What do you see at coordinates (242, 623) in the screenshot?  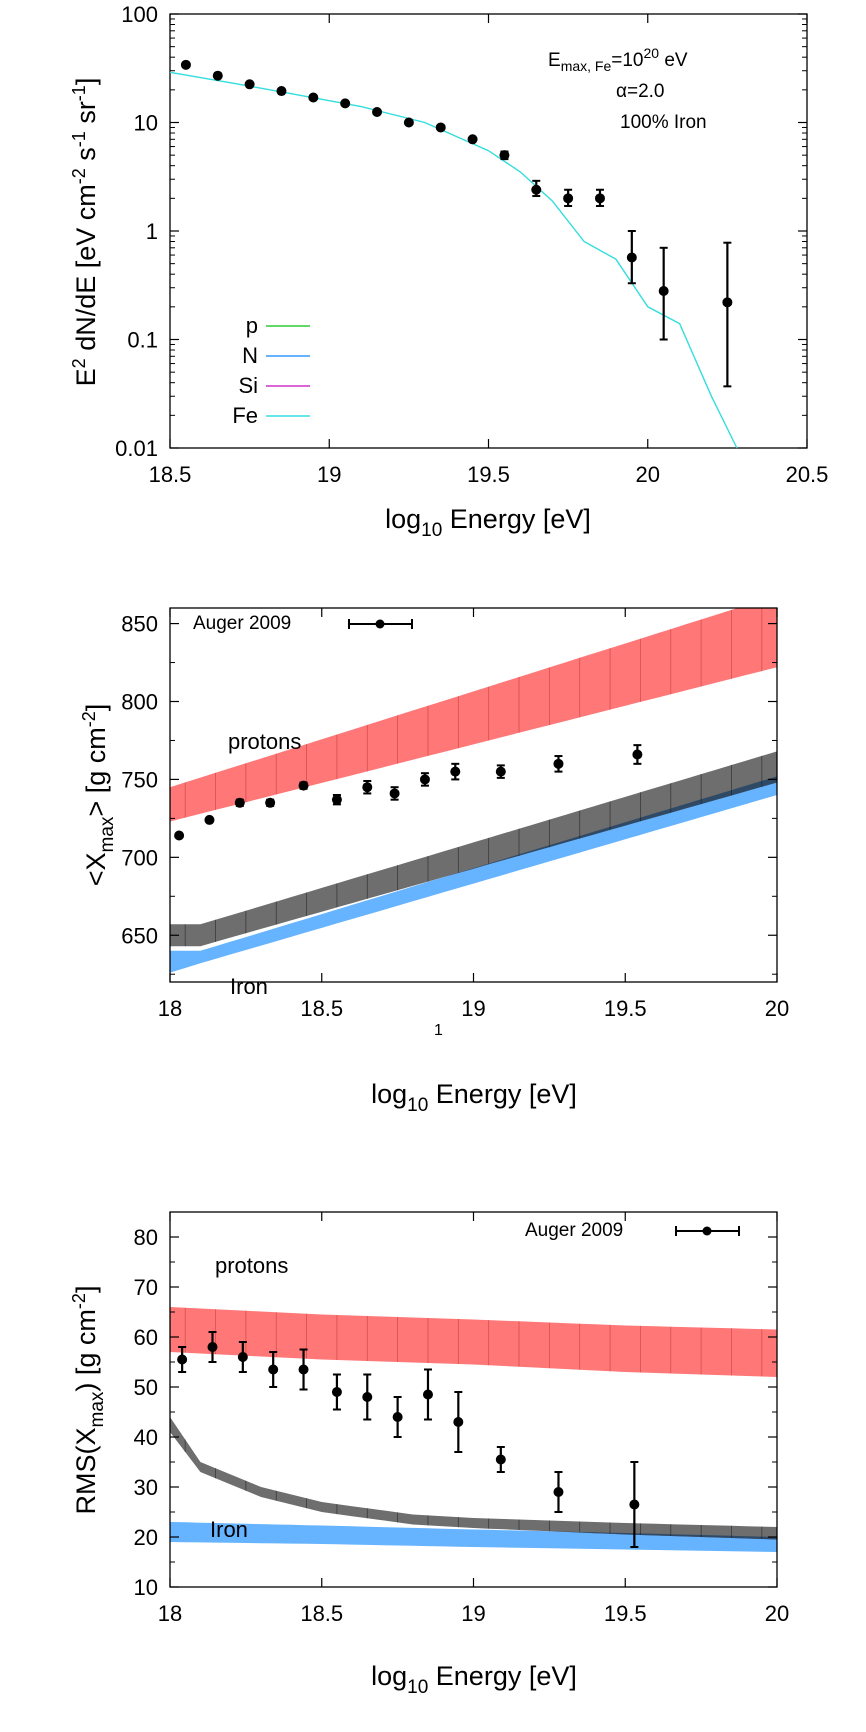 I see `xmax-legend-label: Auger 2009` at bounding box center [242, 623].